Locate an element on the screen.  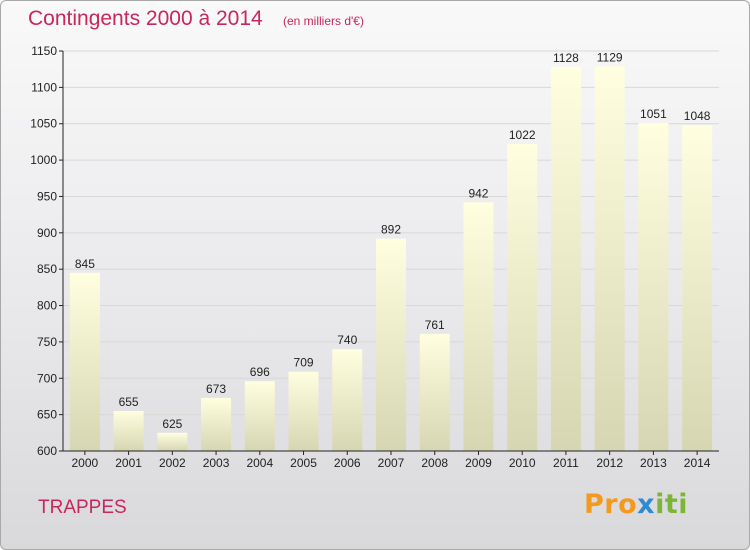
bar-2002 is located at coordinates (172, 441).